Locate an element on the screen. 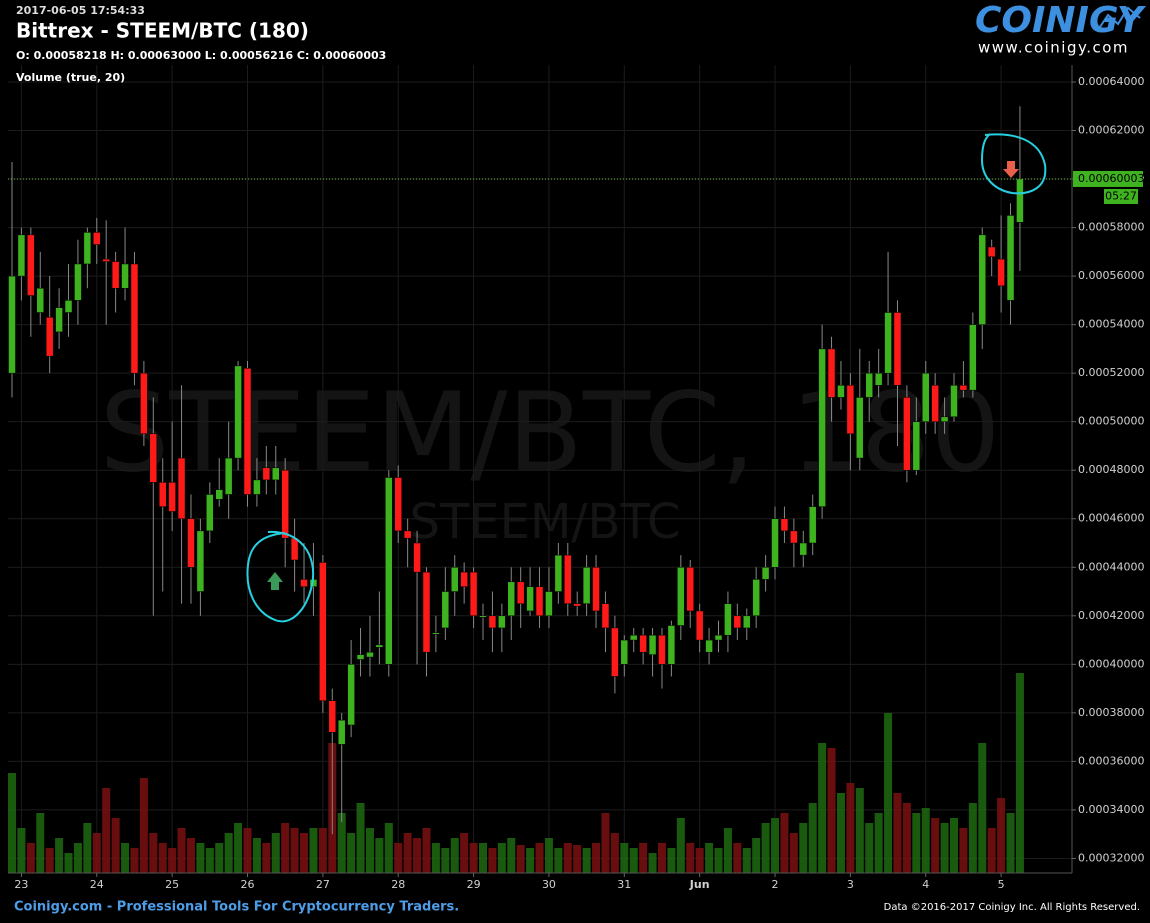  y-tick-label: 0.00046000 is located at coordinates (1111, 518).